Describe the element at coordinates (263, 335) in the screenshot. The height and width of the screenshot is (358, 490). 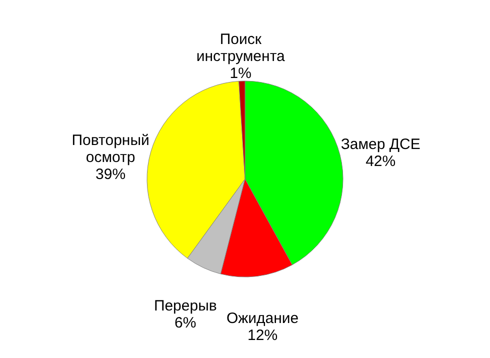
I see `data-label: 12%` at that location.